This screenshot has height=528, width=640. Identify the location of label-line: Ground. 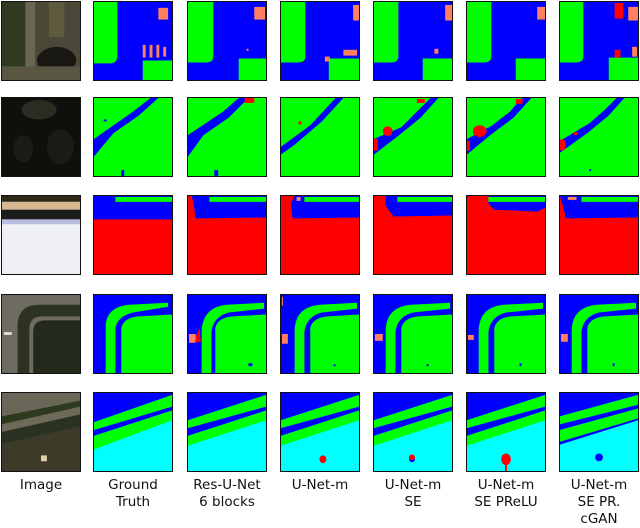
(133, 485).